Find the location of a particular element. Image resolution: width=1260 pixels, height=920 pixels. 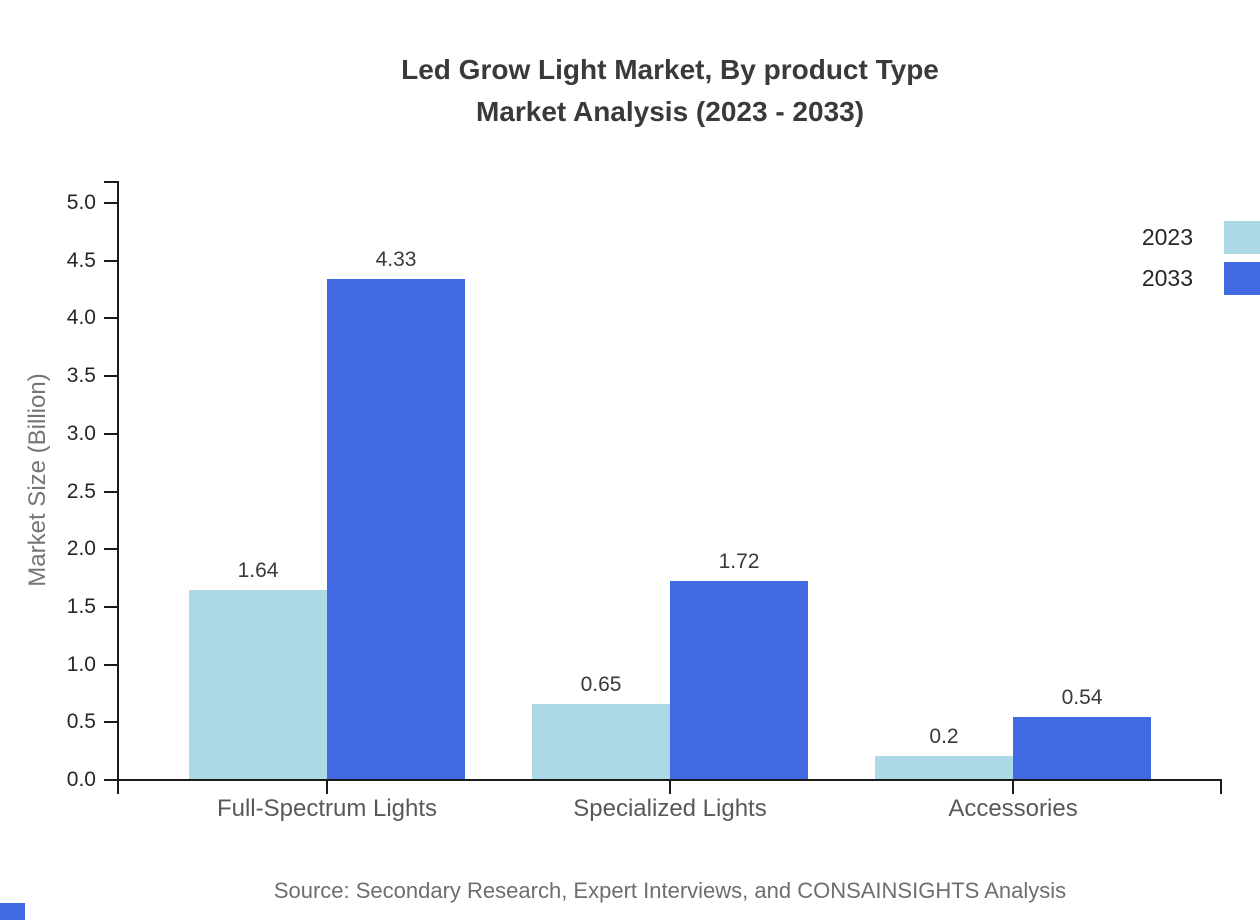

bar-value-label: 0.65 is located at coordinates (601, 684).